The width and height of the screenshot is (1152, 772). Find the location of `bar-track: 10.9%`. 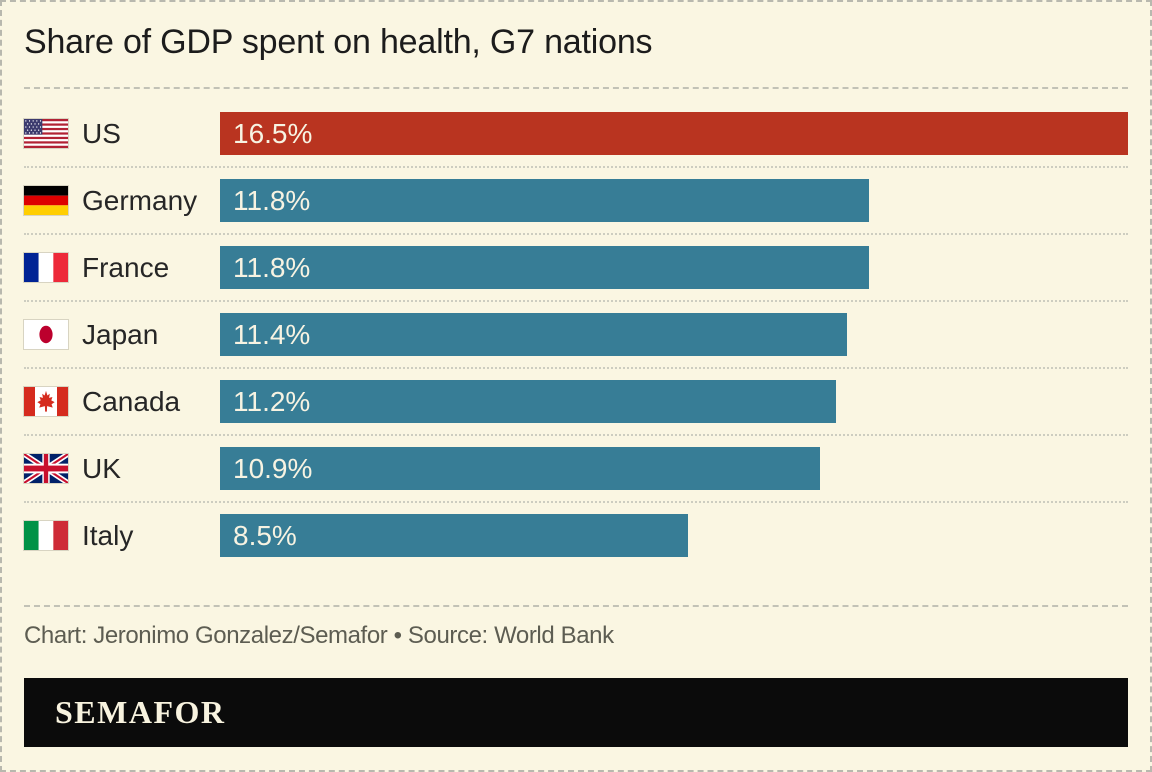

bar-track: 10.9% is located at coordinates (674, 468).